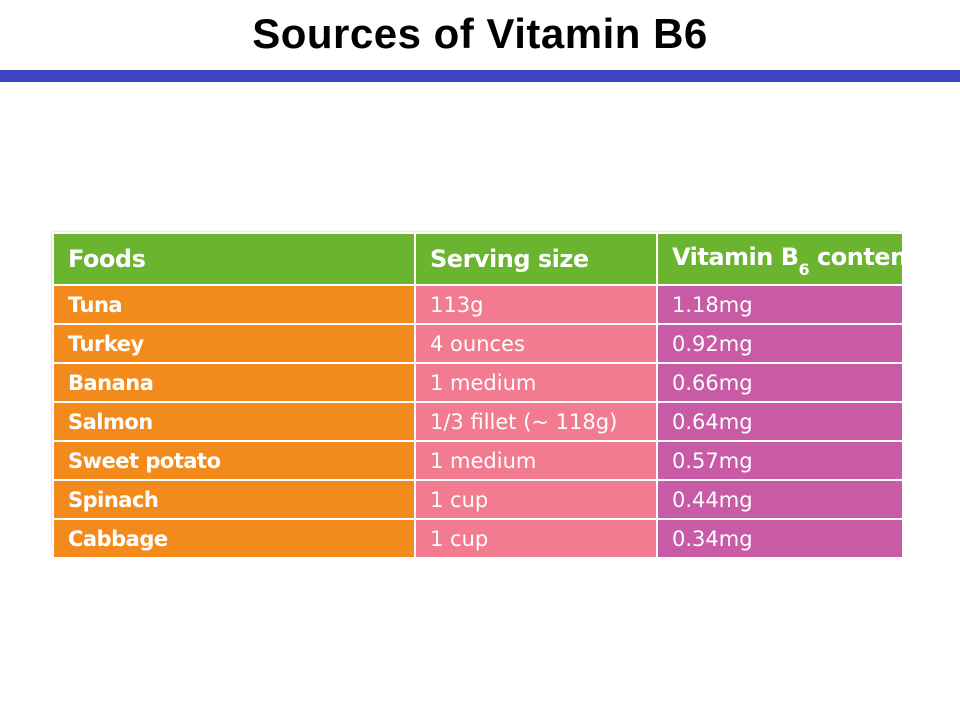  Describe the element at coordinates (804, 269) in the screenshot. I see `header-content-subscript: 6` at that location.